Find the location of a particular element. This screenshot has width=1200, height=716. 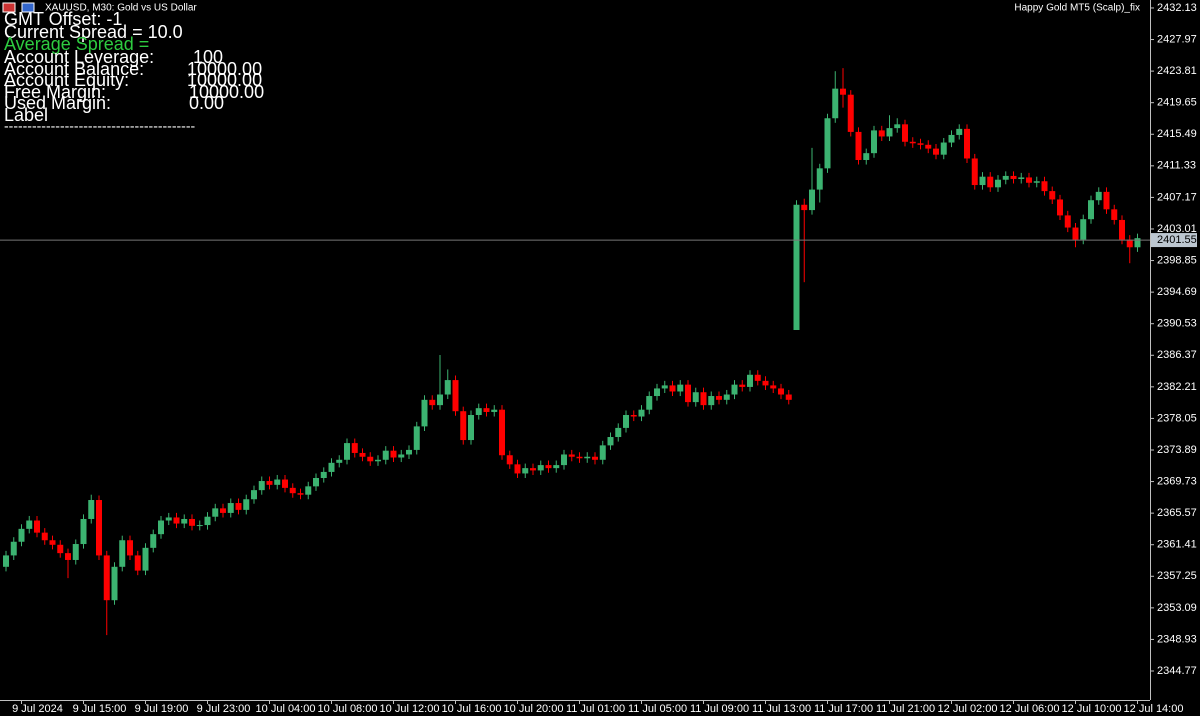

y-tick-label: 2427.97 is located at coordinates (1177, 39).